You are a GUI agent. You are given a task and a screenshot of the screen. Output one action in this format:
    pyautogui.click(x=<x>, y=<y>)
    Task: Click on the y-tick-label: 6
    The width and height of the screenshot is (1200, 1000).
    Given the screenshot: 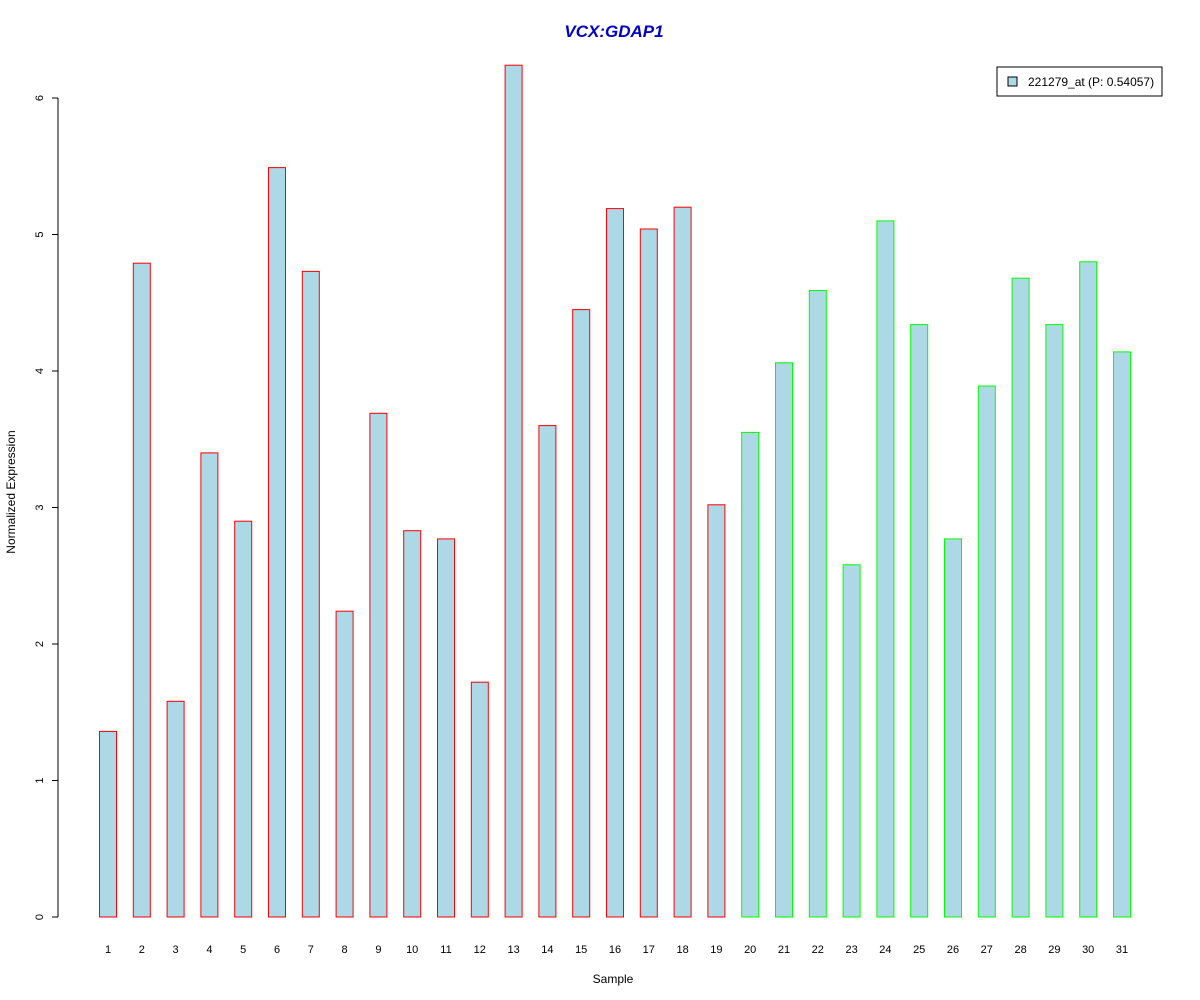 What is the action you would take?
    pyautogui.click(x=40, y=98)
    